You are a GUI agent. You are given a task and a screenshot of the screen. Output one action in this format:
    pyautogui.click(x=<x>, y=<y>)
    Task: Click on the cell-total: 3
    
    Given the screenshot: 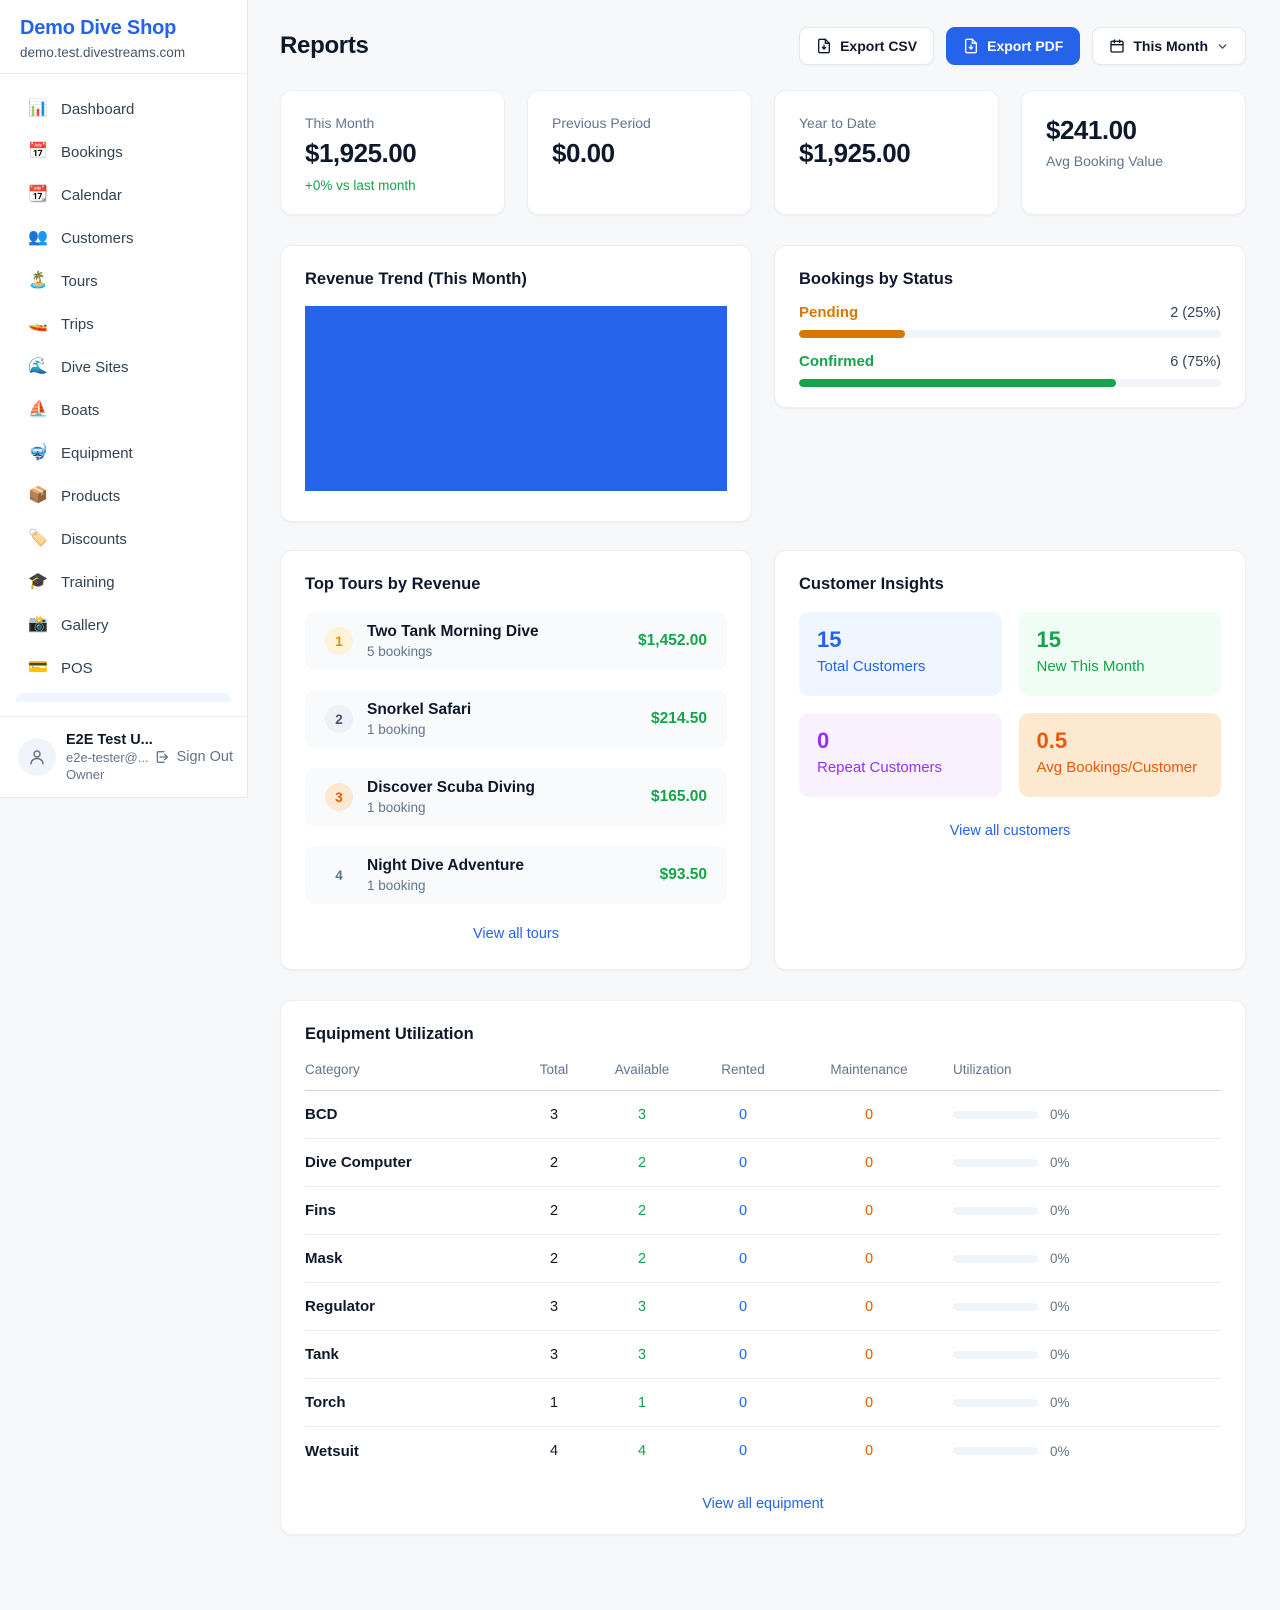 What is the action you would take?
    pyautogui.click(x=554, y=1354)
    